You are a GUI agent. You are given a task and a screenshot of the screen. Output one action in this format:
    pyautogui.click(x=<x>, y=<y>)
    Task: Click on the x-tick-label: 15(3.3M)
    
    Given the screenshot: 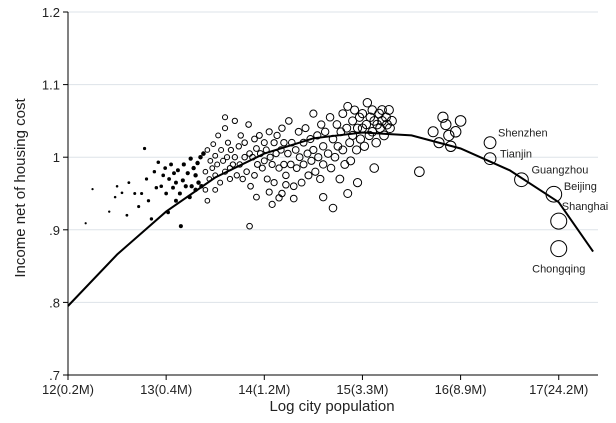 What is the action you would take?
    pyautogui.click(x=362, y=389)
    